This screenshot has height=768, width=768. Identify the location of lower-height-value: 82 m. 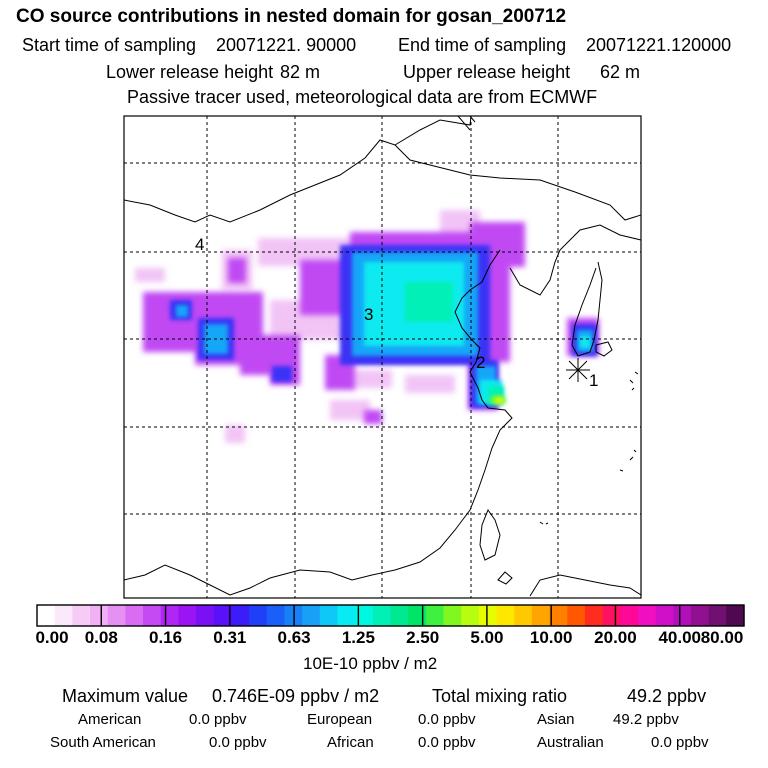
(300, 72).